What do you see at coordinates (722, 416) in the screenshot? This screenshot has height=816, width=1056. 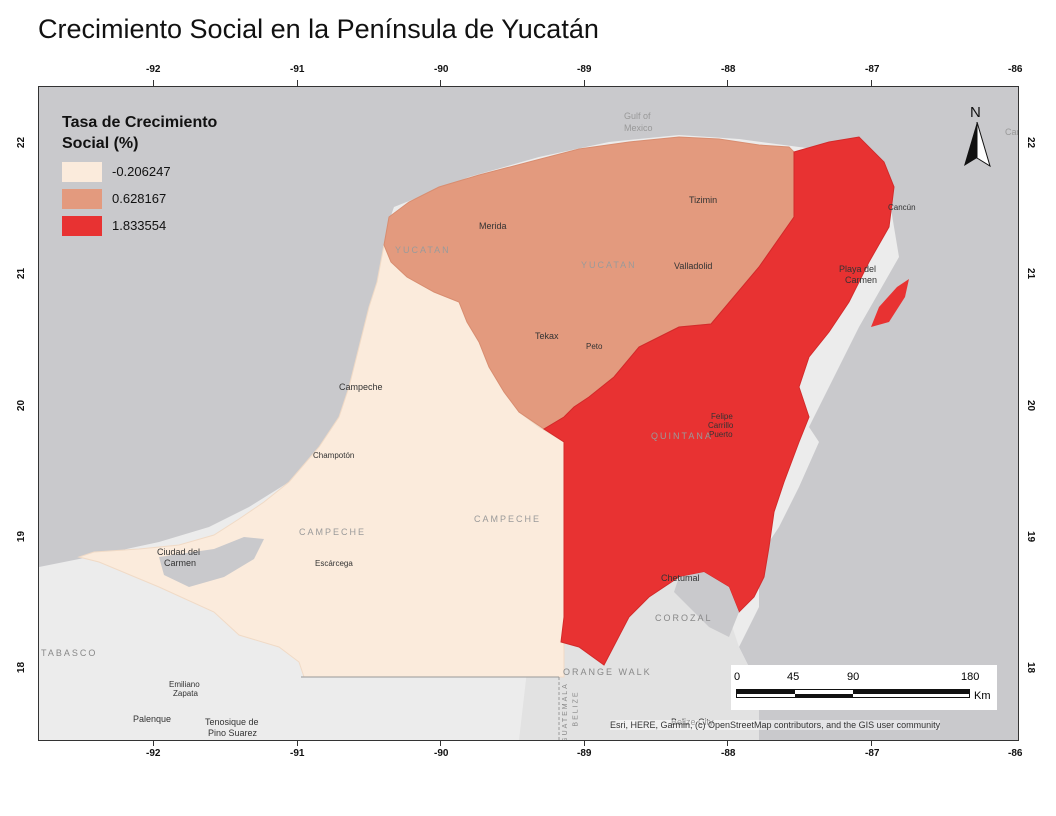 I see `city-felipe-1: Felipe` at bounding box center [722, 416].